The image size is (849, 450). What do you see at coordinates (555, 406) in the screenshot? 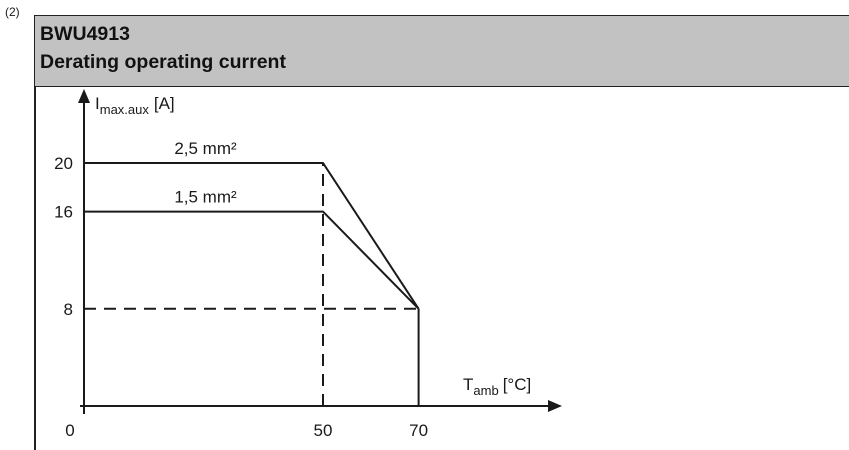
I see `x-axis-arrow` at bounding box center [555, 406].